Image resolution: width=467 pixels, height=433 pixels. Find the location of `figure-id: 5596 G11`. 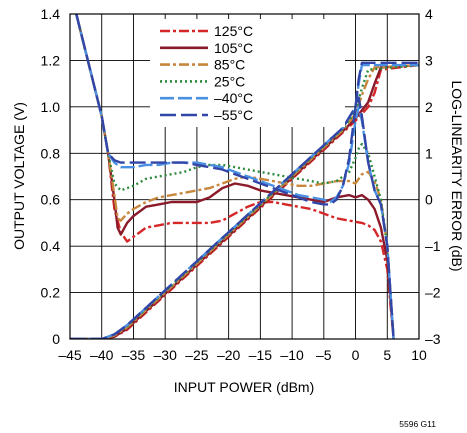

figure-id: 5596 G11 is located at coordinates (417, 424).